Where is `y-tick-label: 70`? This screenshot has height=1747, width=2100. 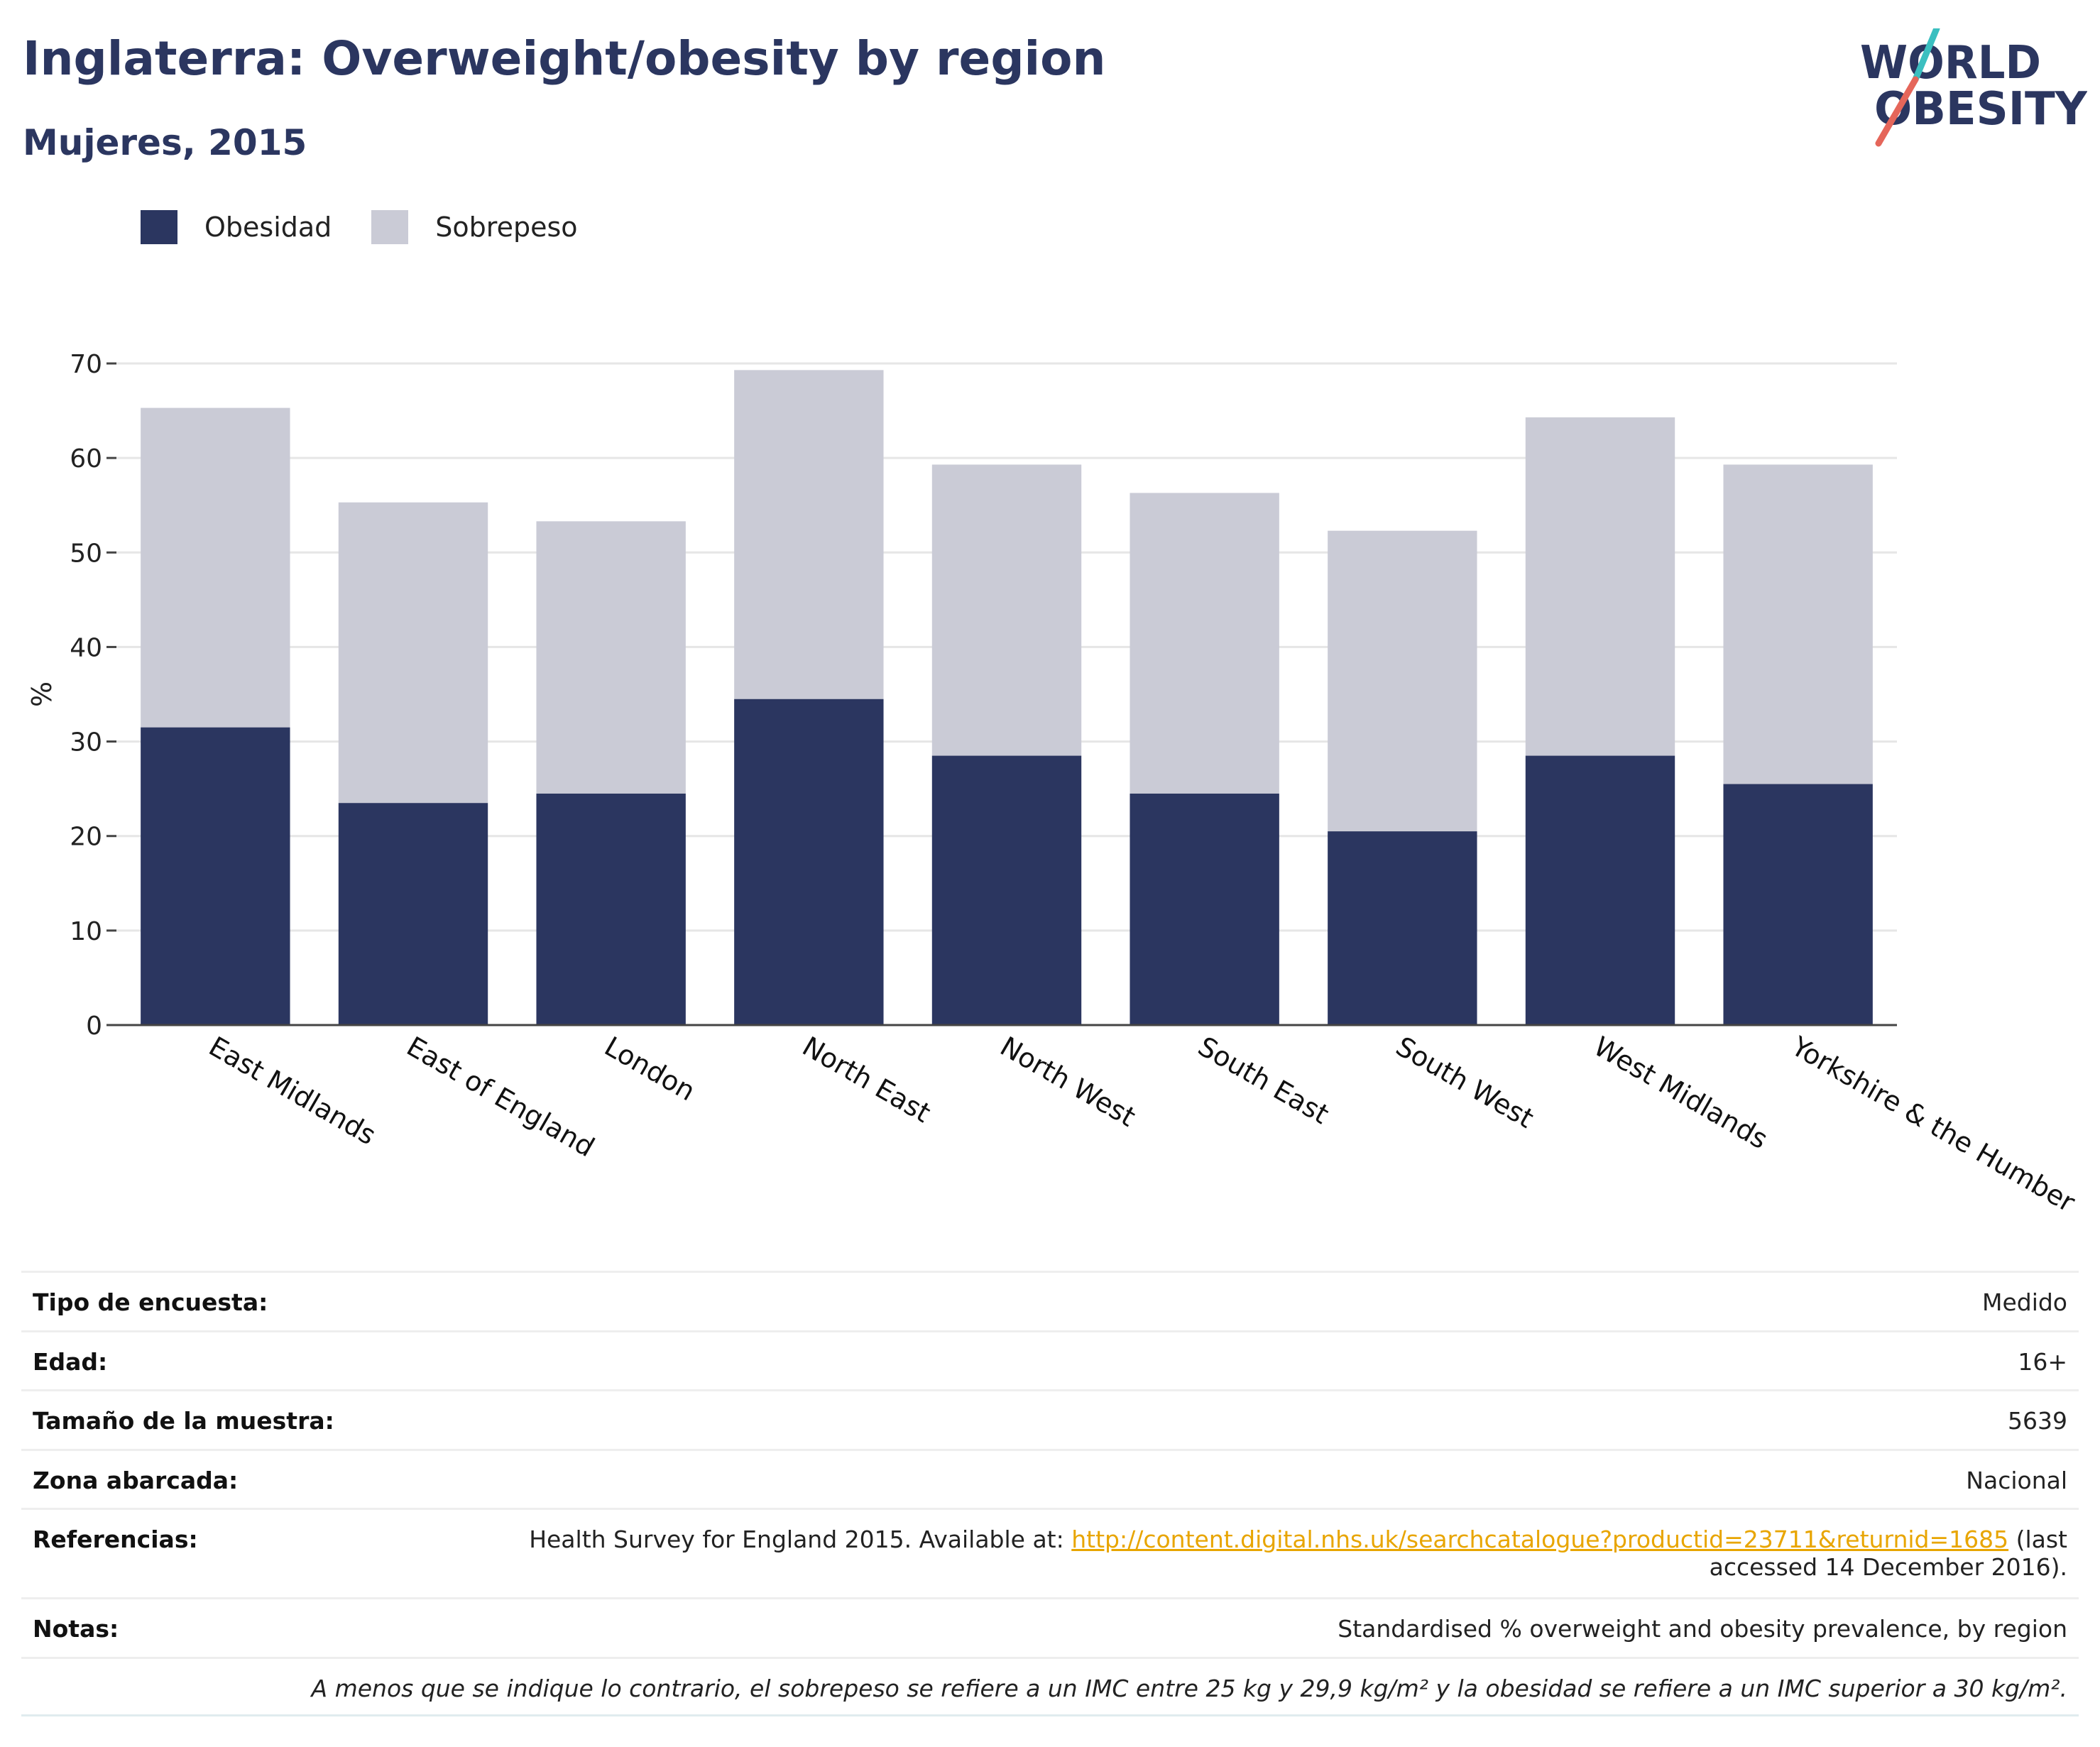
y-tick-label: 70 is located at coordinates (86, 364).